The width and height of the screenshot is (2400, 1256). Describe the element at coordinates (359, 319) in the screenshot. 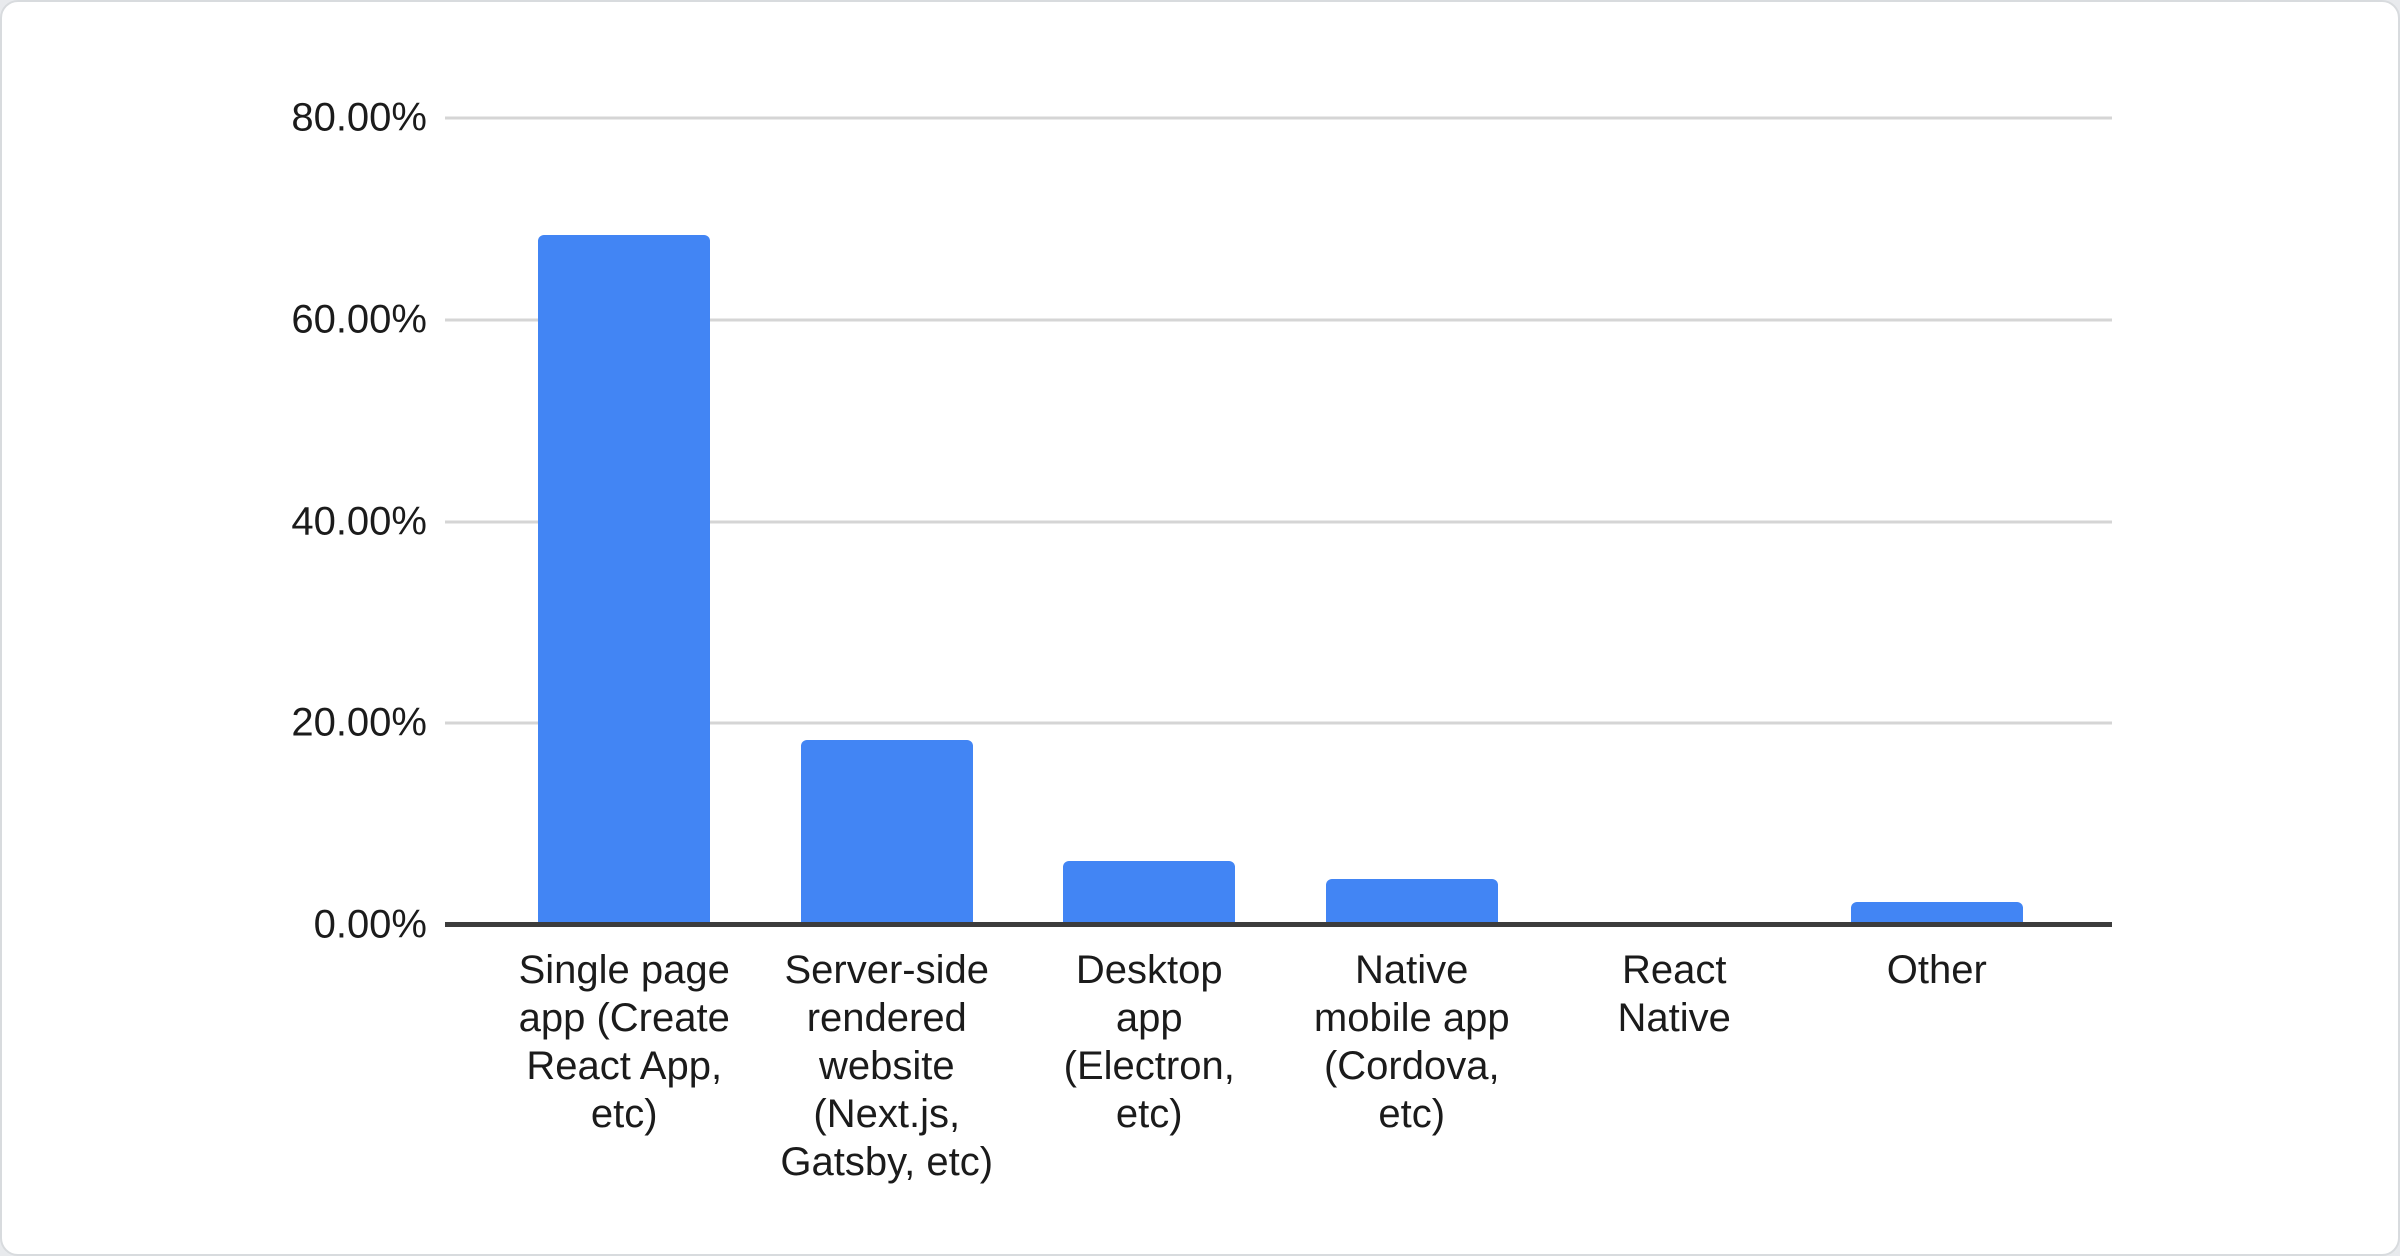

I see `y-axis-tick-label: 60.00%` at that location.